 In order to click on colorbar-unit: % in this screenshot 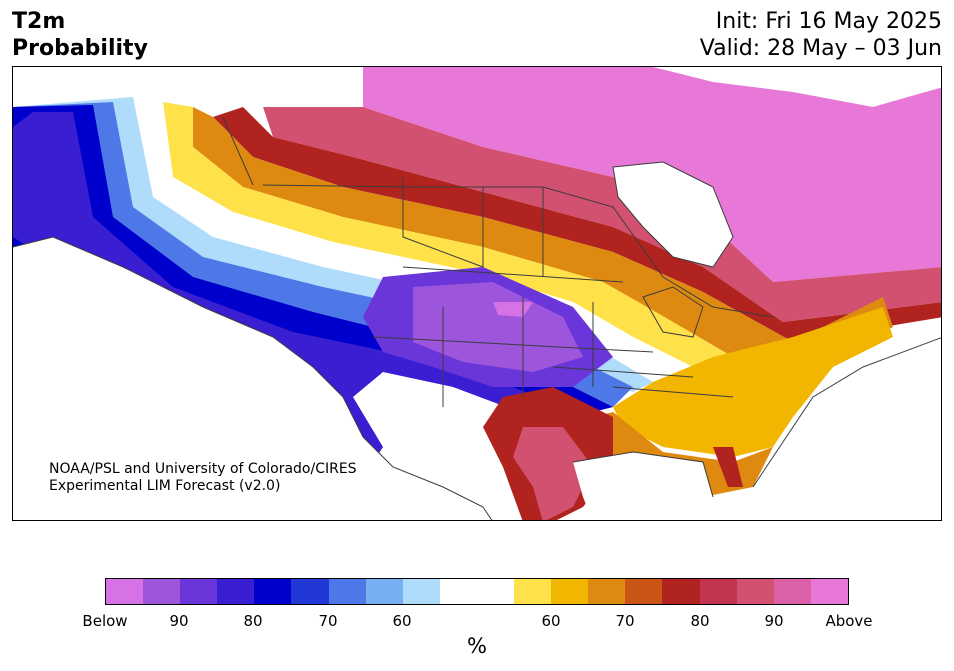, I will do `click(477, 646)`.